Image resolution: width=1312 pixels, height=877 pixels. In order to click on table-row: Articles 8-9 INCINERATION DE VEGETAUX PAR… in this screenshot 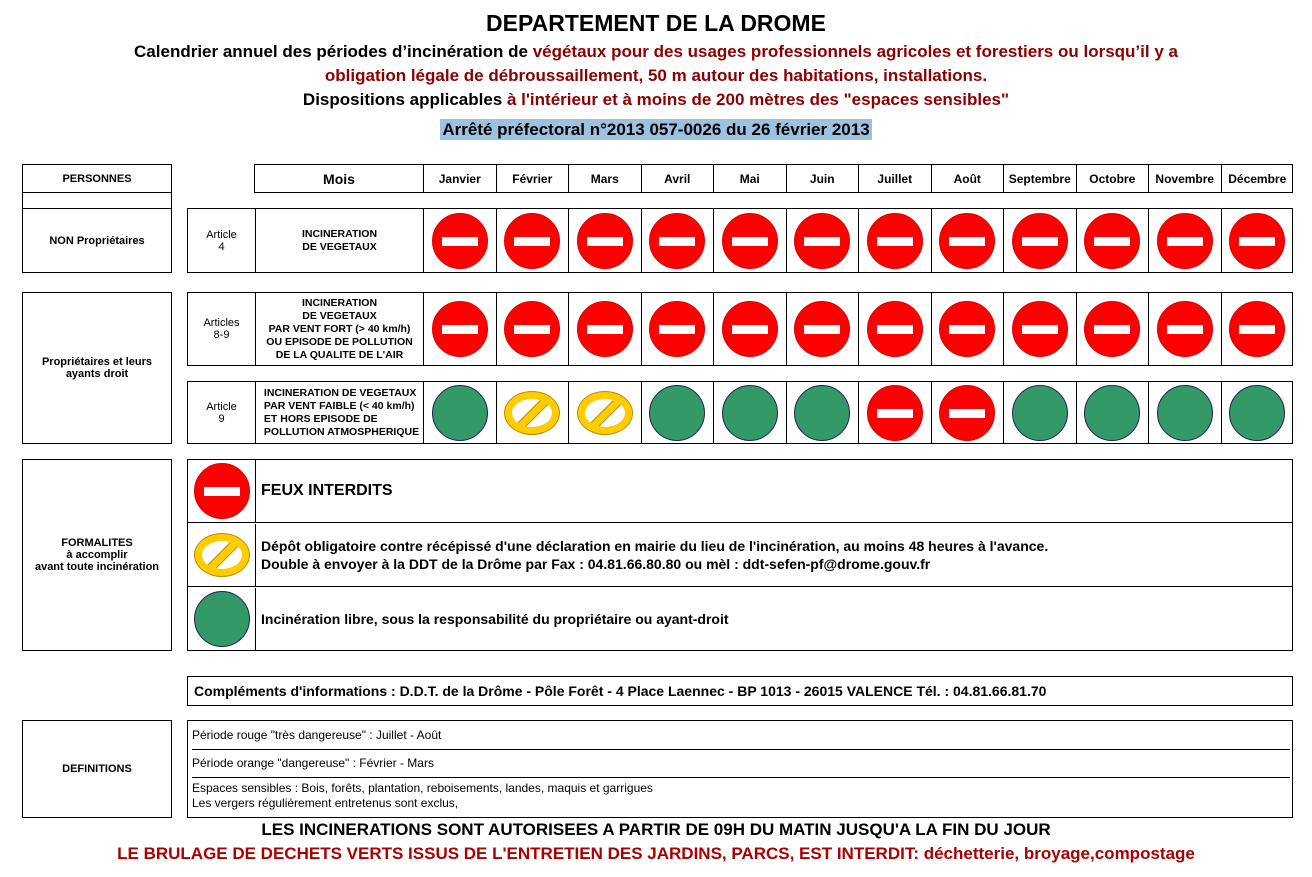, I will do `click(740, 329)`.